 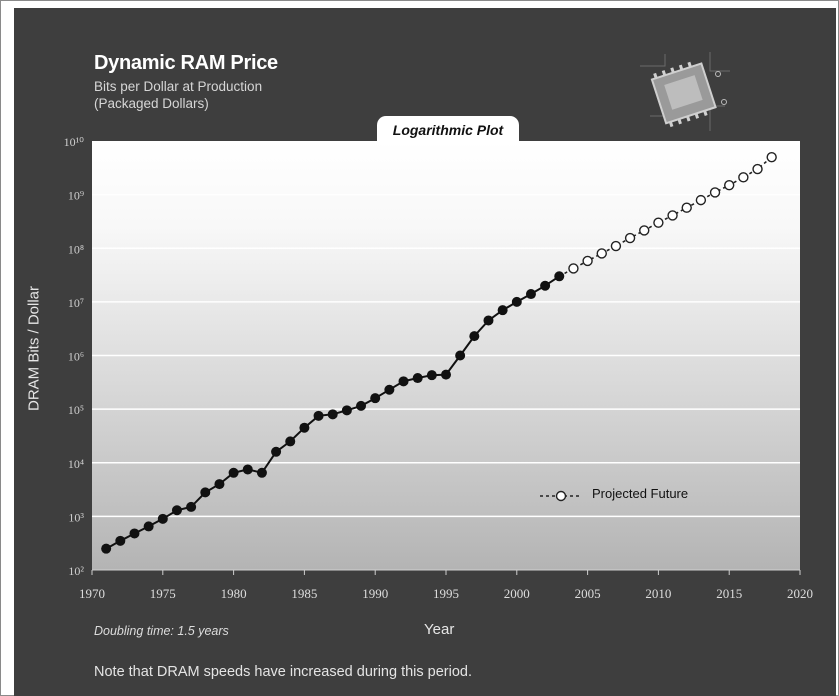 What do you see at coordinates (76, 571) in the screenshot?
I see `y-tick-label: 10²` at bounding box center [76, 571].